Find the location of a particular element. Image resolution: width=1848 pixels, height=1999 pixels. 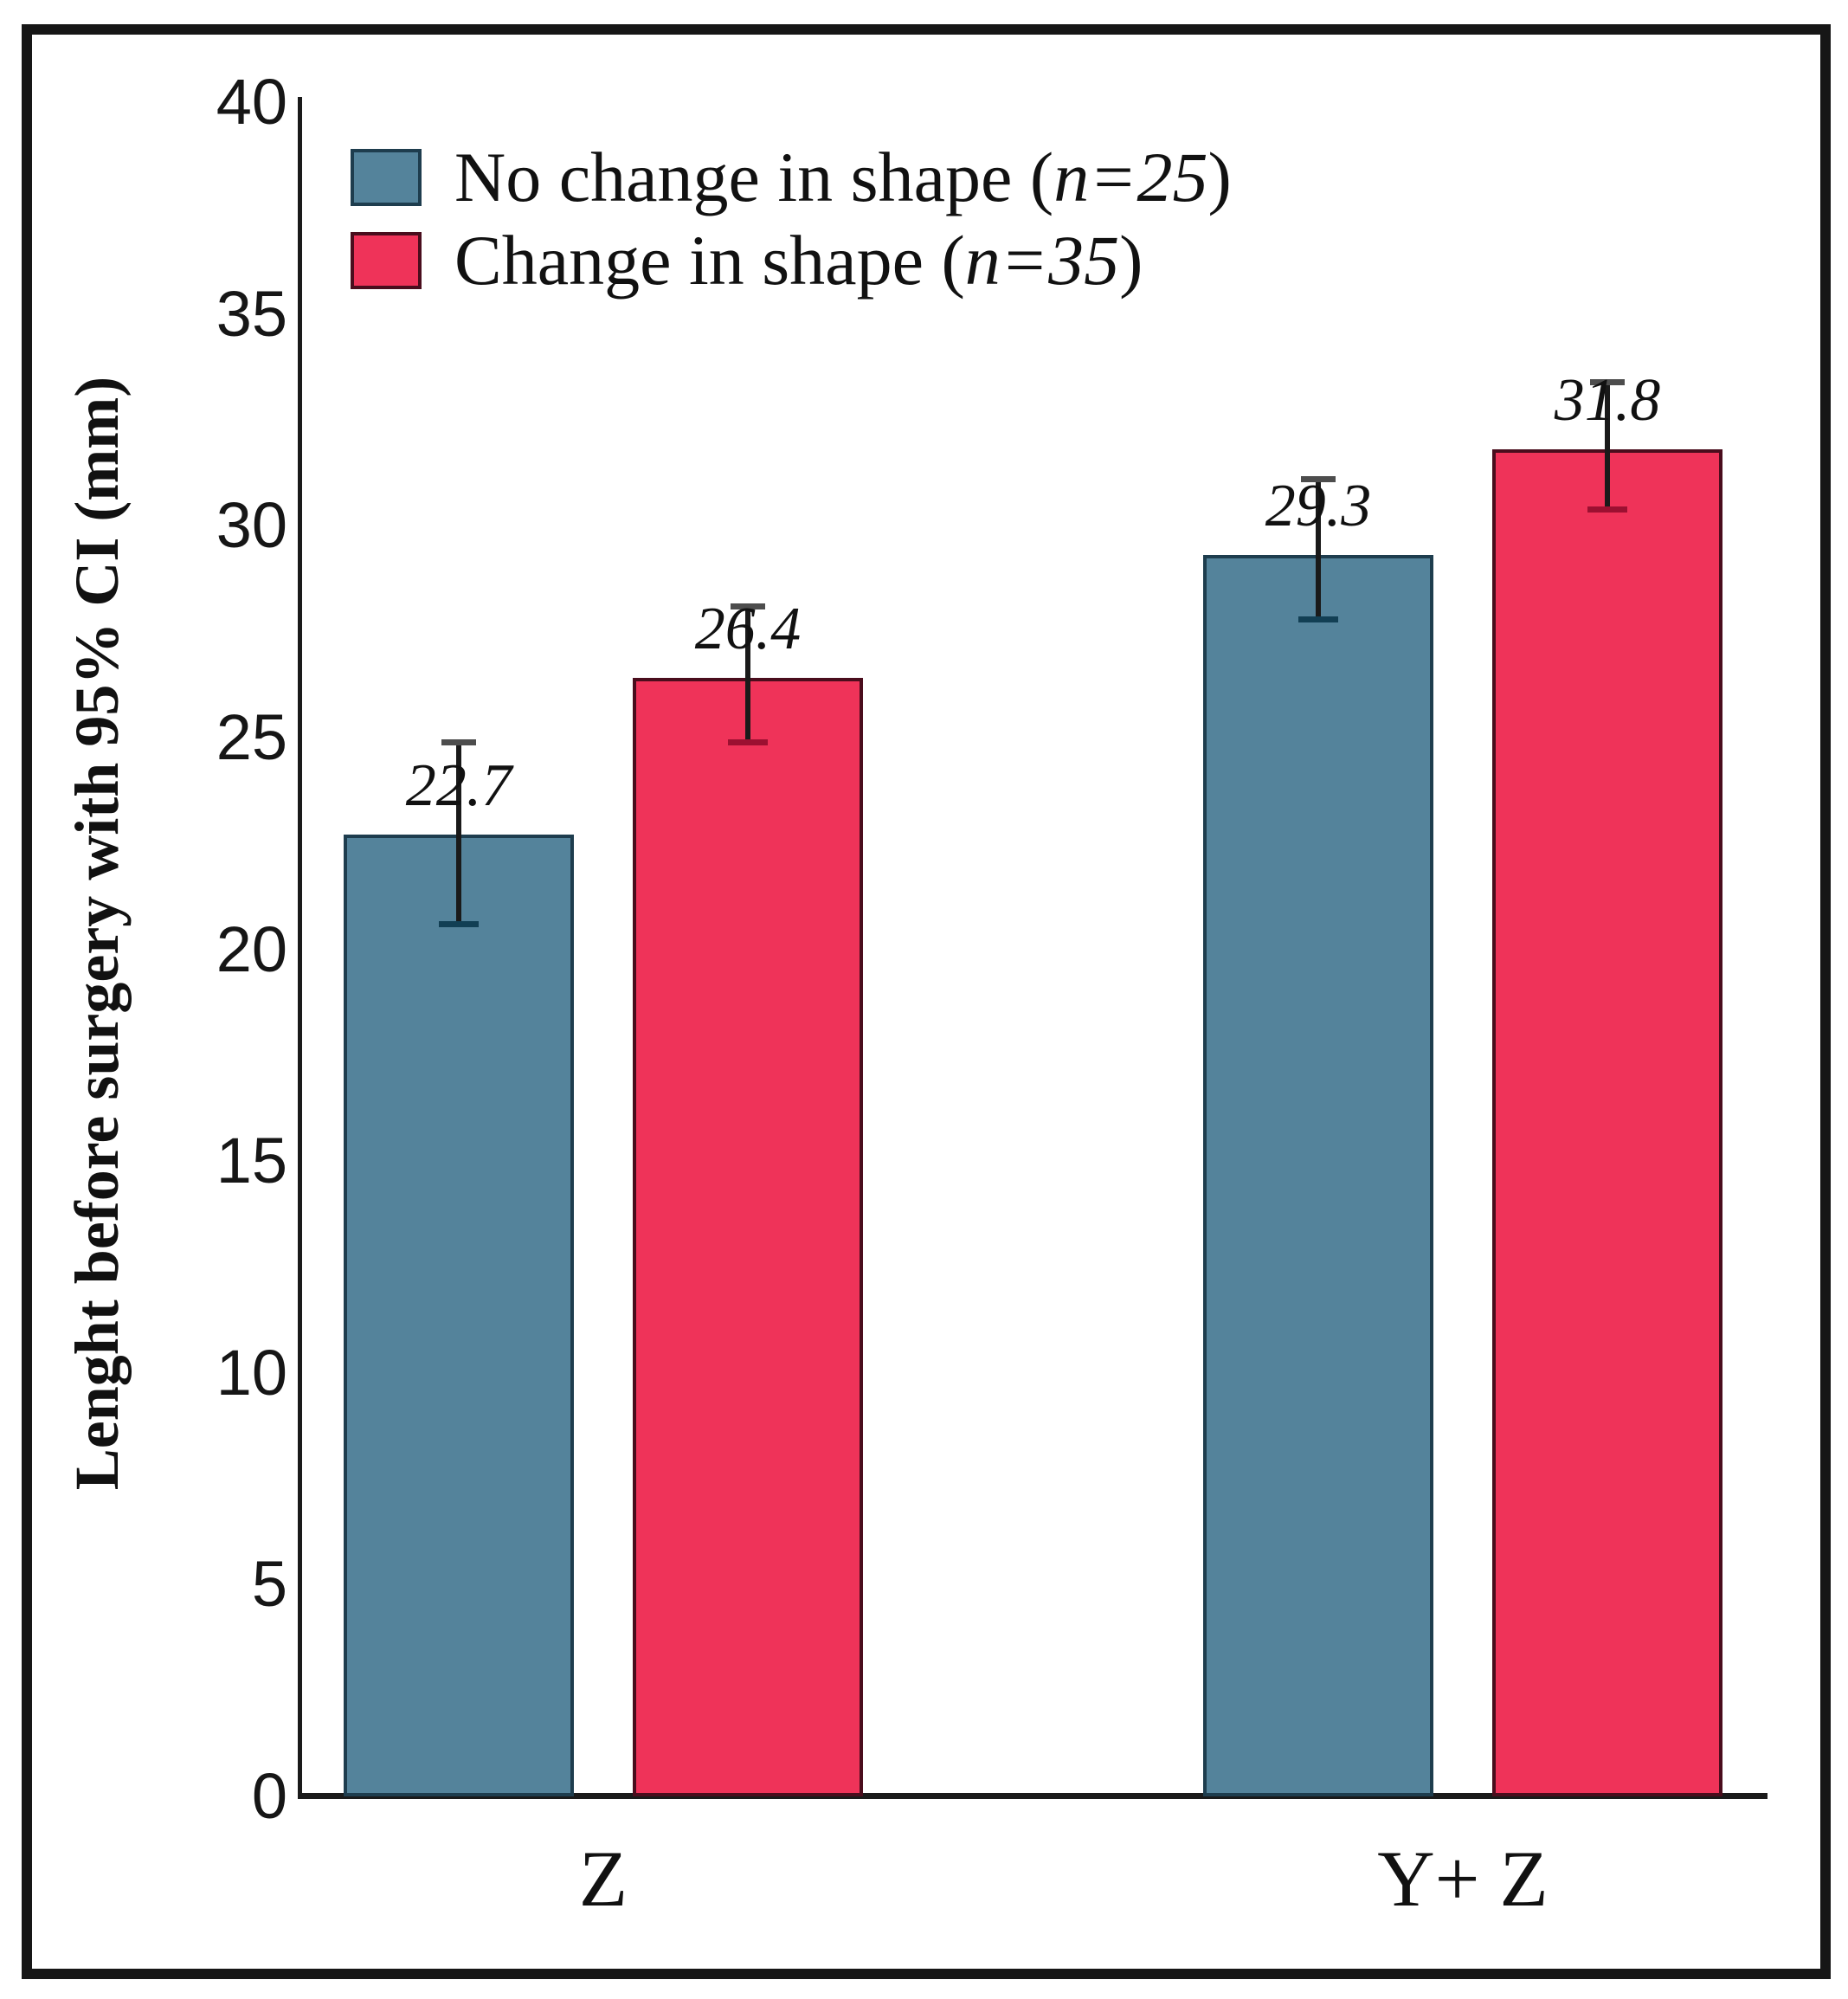

x-axis-line is located at coordinates (1033, 1796).